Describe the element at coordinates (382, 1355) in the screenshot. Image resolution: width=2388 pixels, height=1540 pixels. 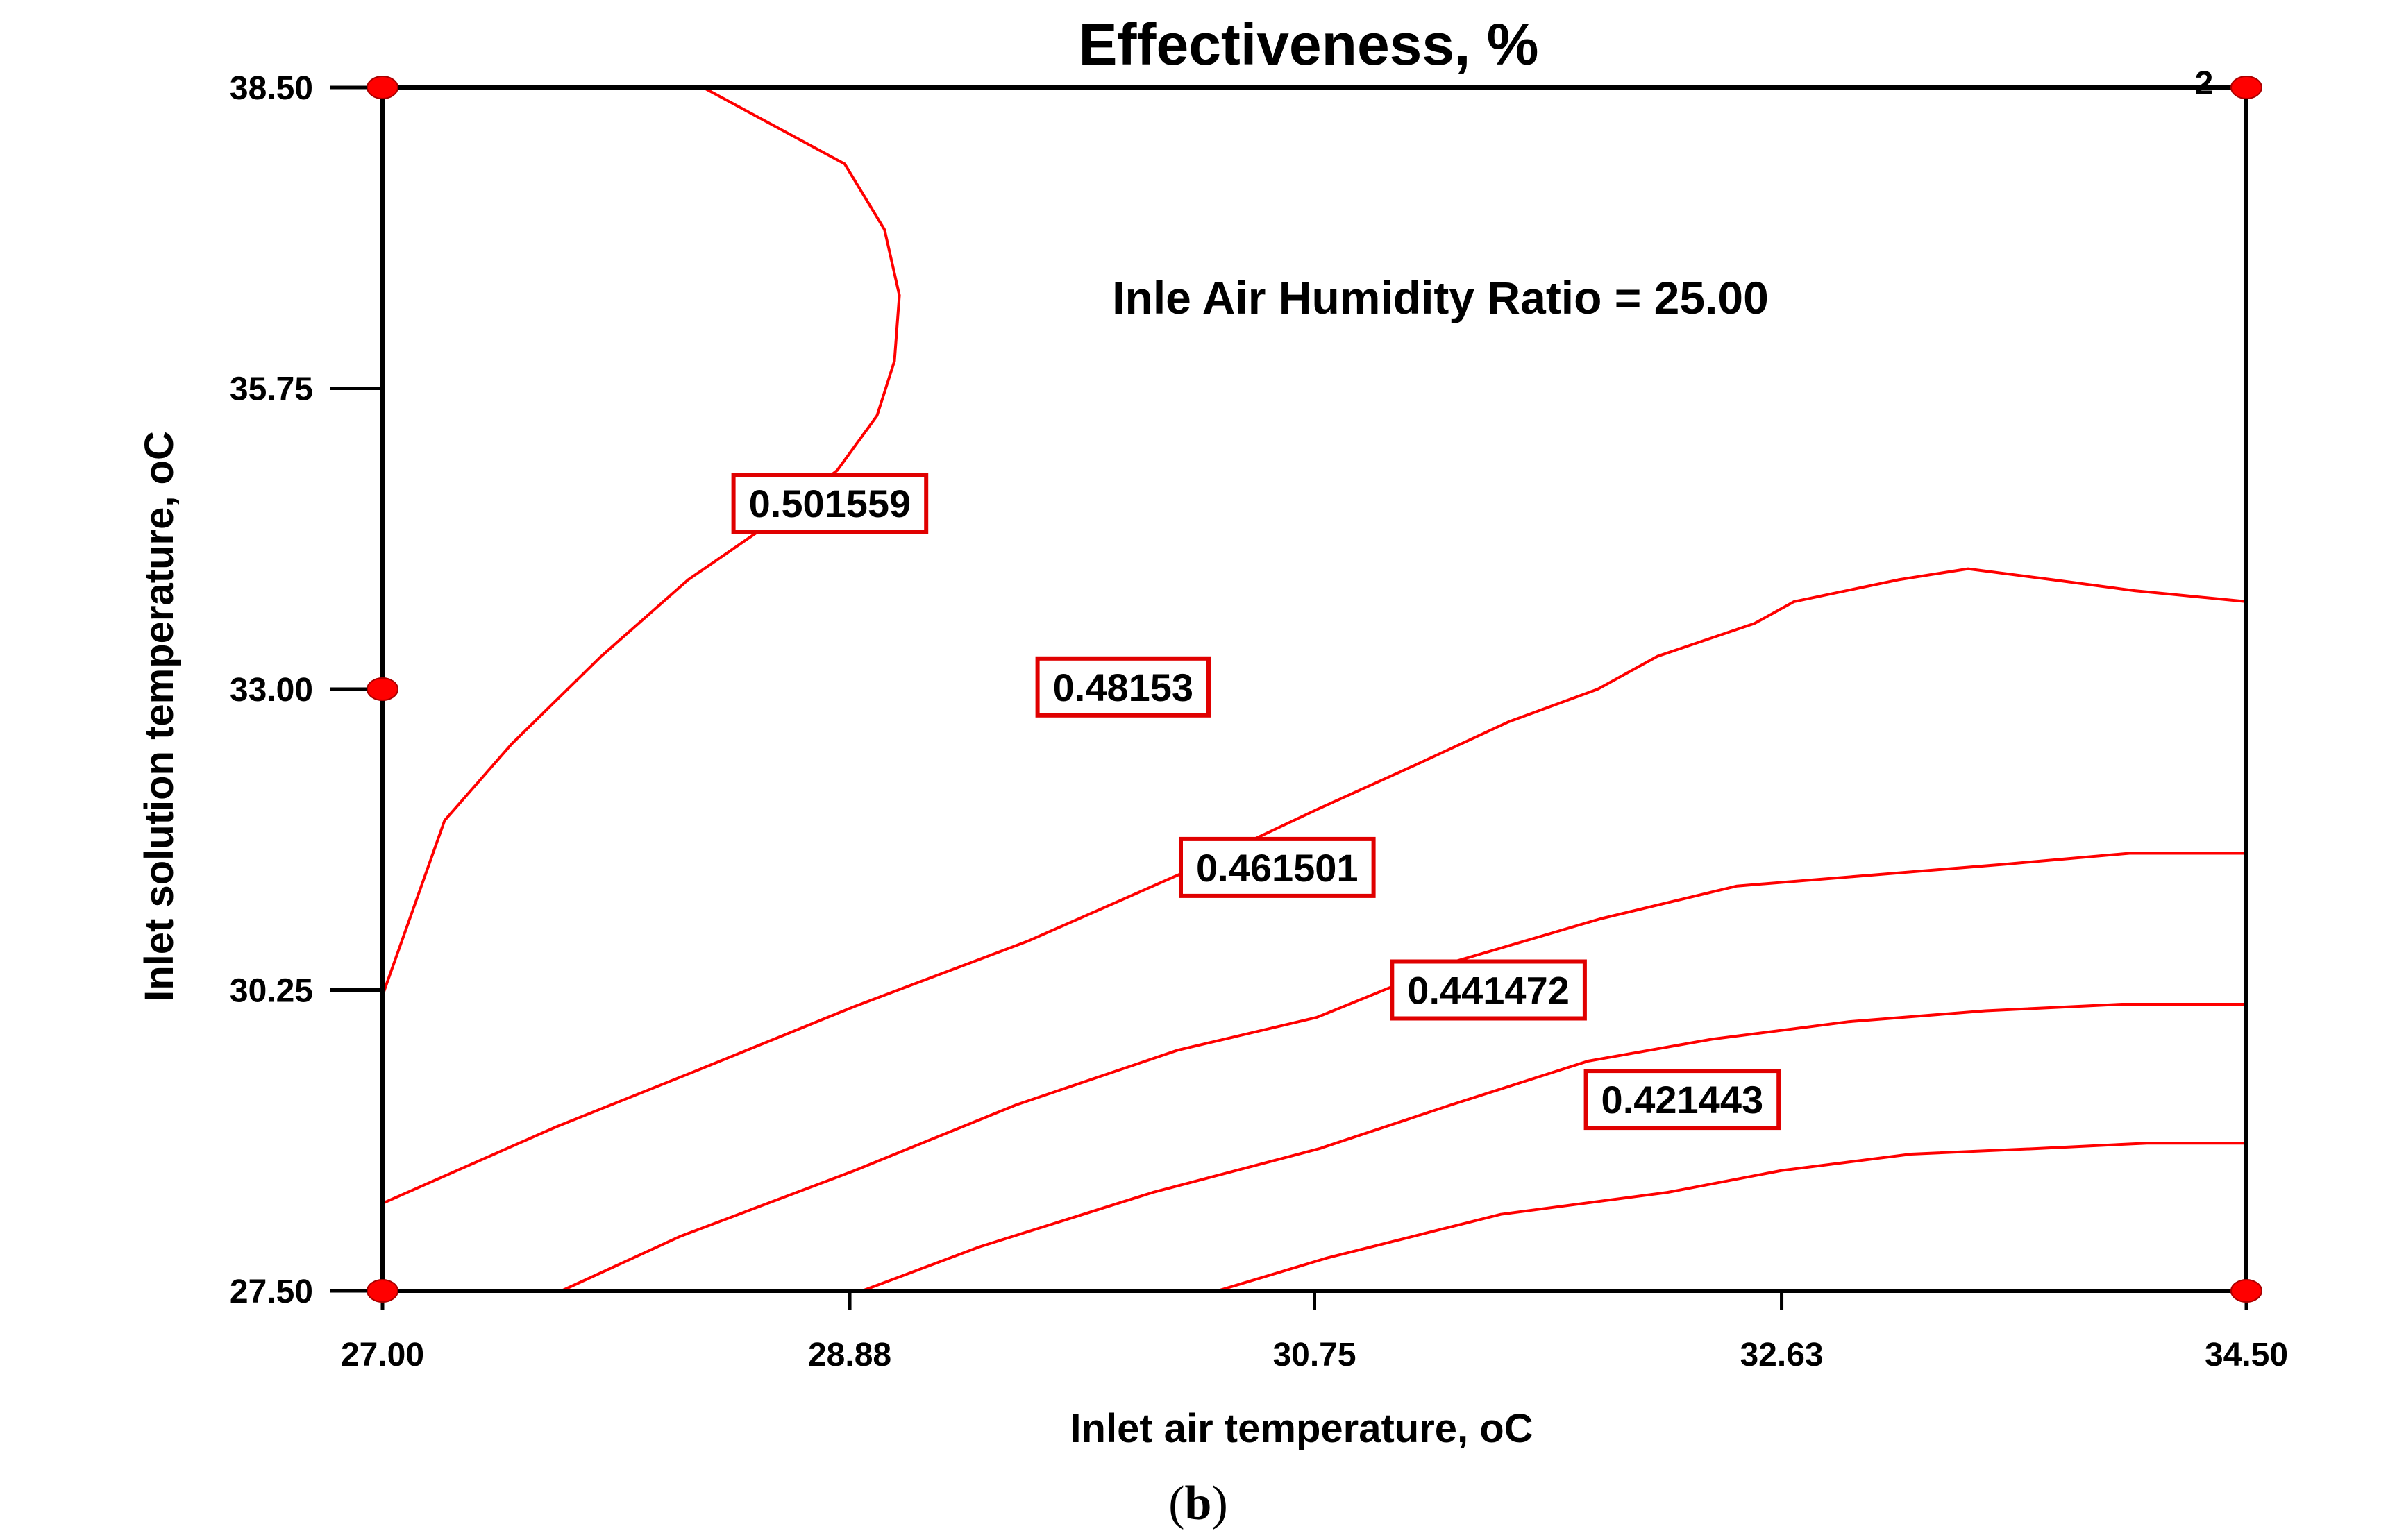
I see `x-tick-label: 27.00` at that location.